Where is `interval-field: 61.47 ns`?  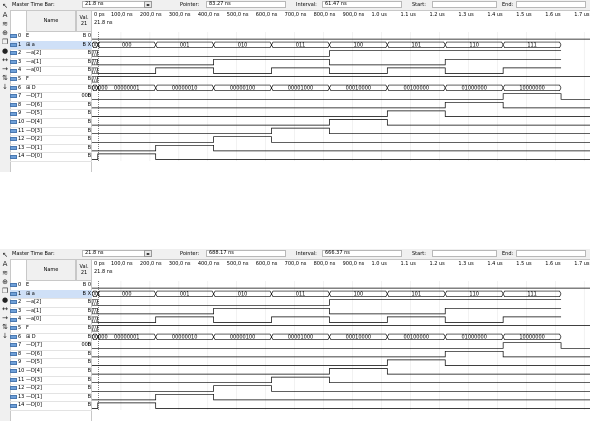
interval-field: 61.47 ns is located at coordinates (362, 4).